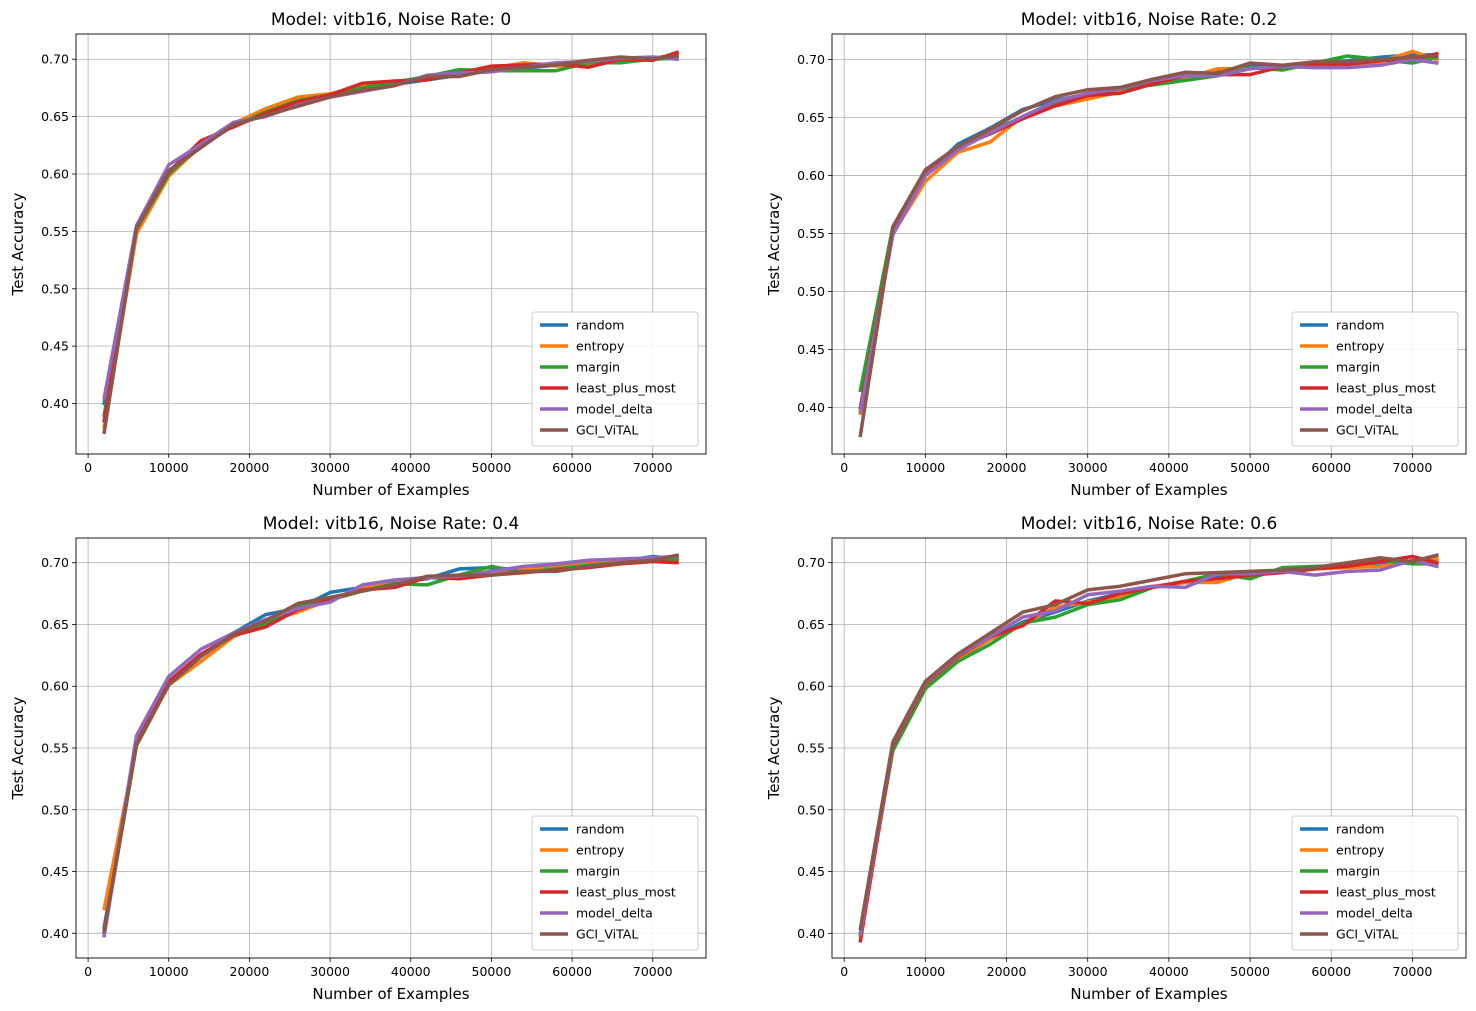  I want to click on chart-title: Model: vitb16, Noise Rate: 0, so click(391, 20).